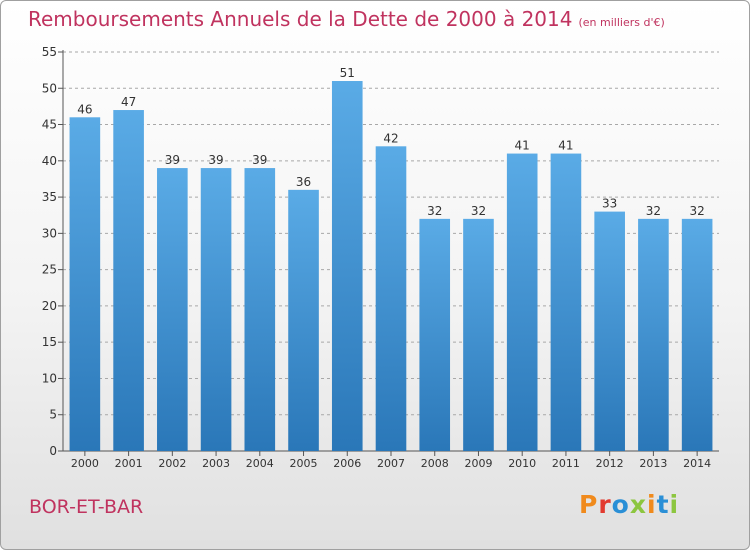 The height and width of the screenshot is (550, 750). What do you see at coordinates (609, 331) in the screenshot?
I see `bar-2012` at bounding box center [609, 331].